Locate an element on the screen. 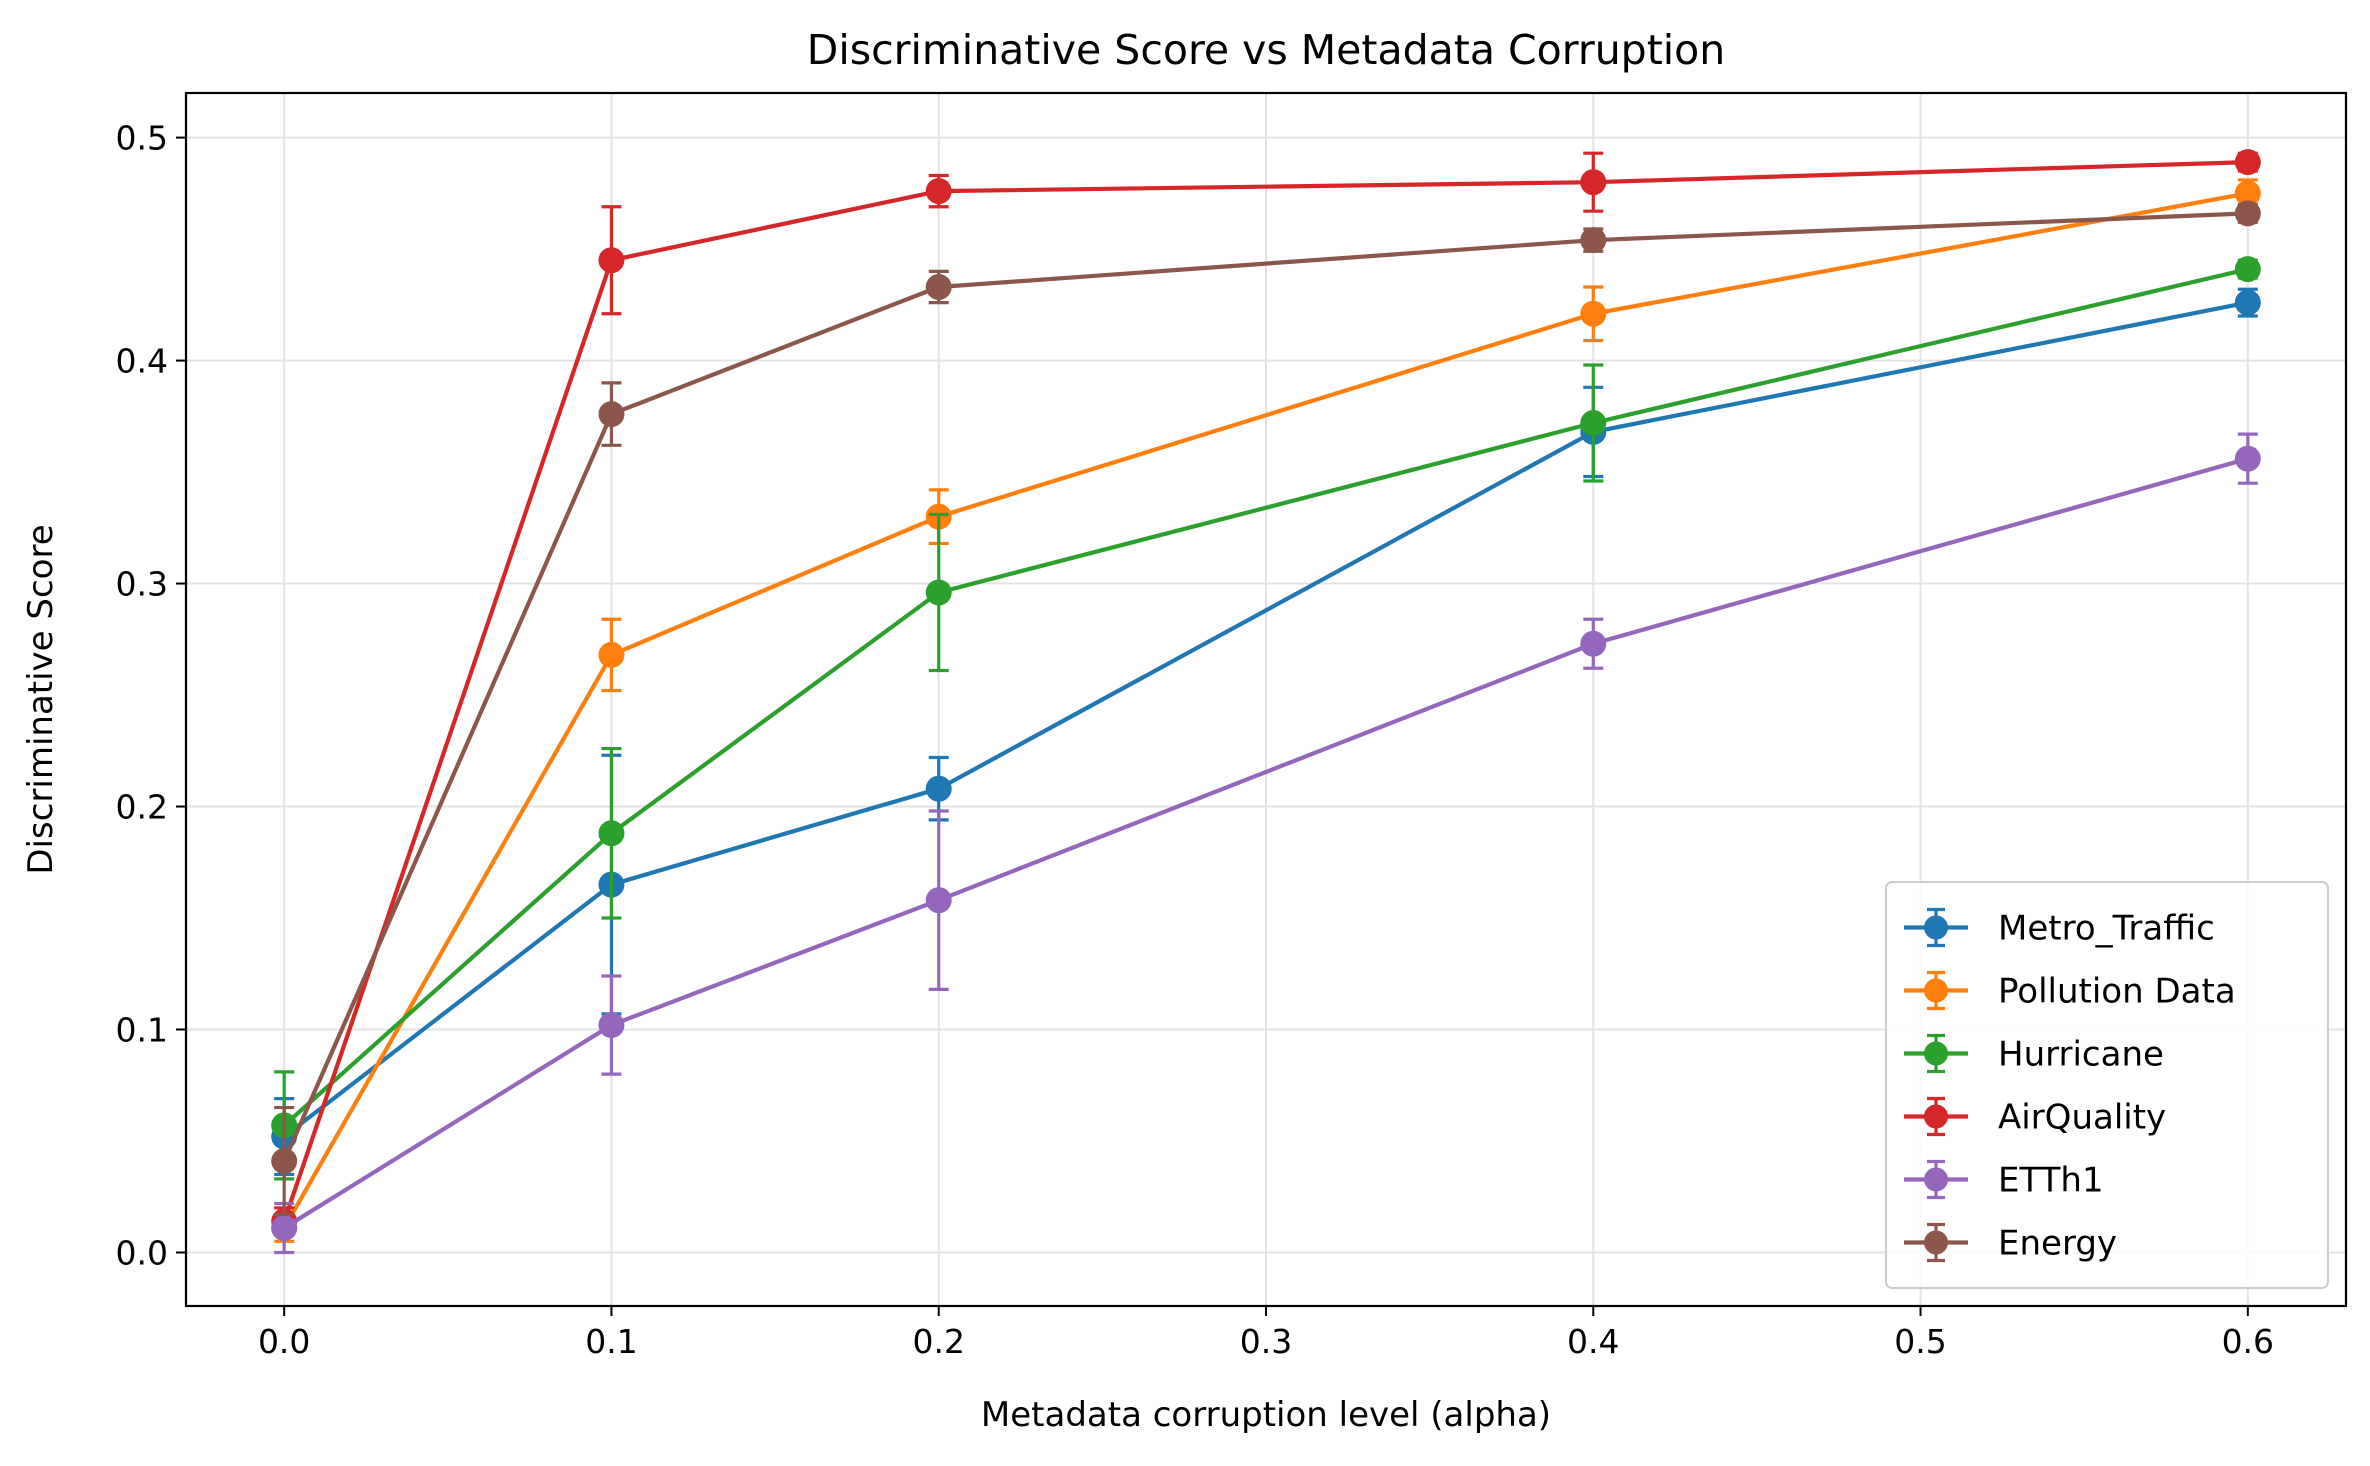  legend-label: Energy is located at coordinates (2057, 1244).